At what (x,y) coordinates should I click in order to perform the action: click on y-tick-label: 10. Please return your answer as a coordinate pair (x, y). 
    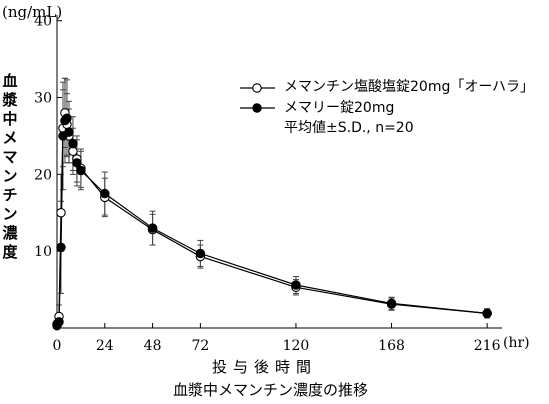
    Looking at the image, I should click on (43, 252).